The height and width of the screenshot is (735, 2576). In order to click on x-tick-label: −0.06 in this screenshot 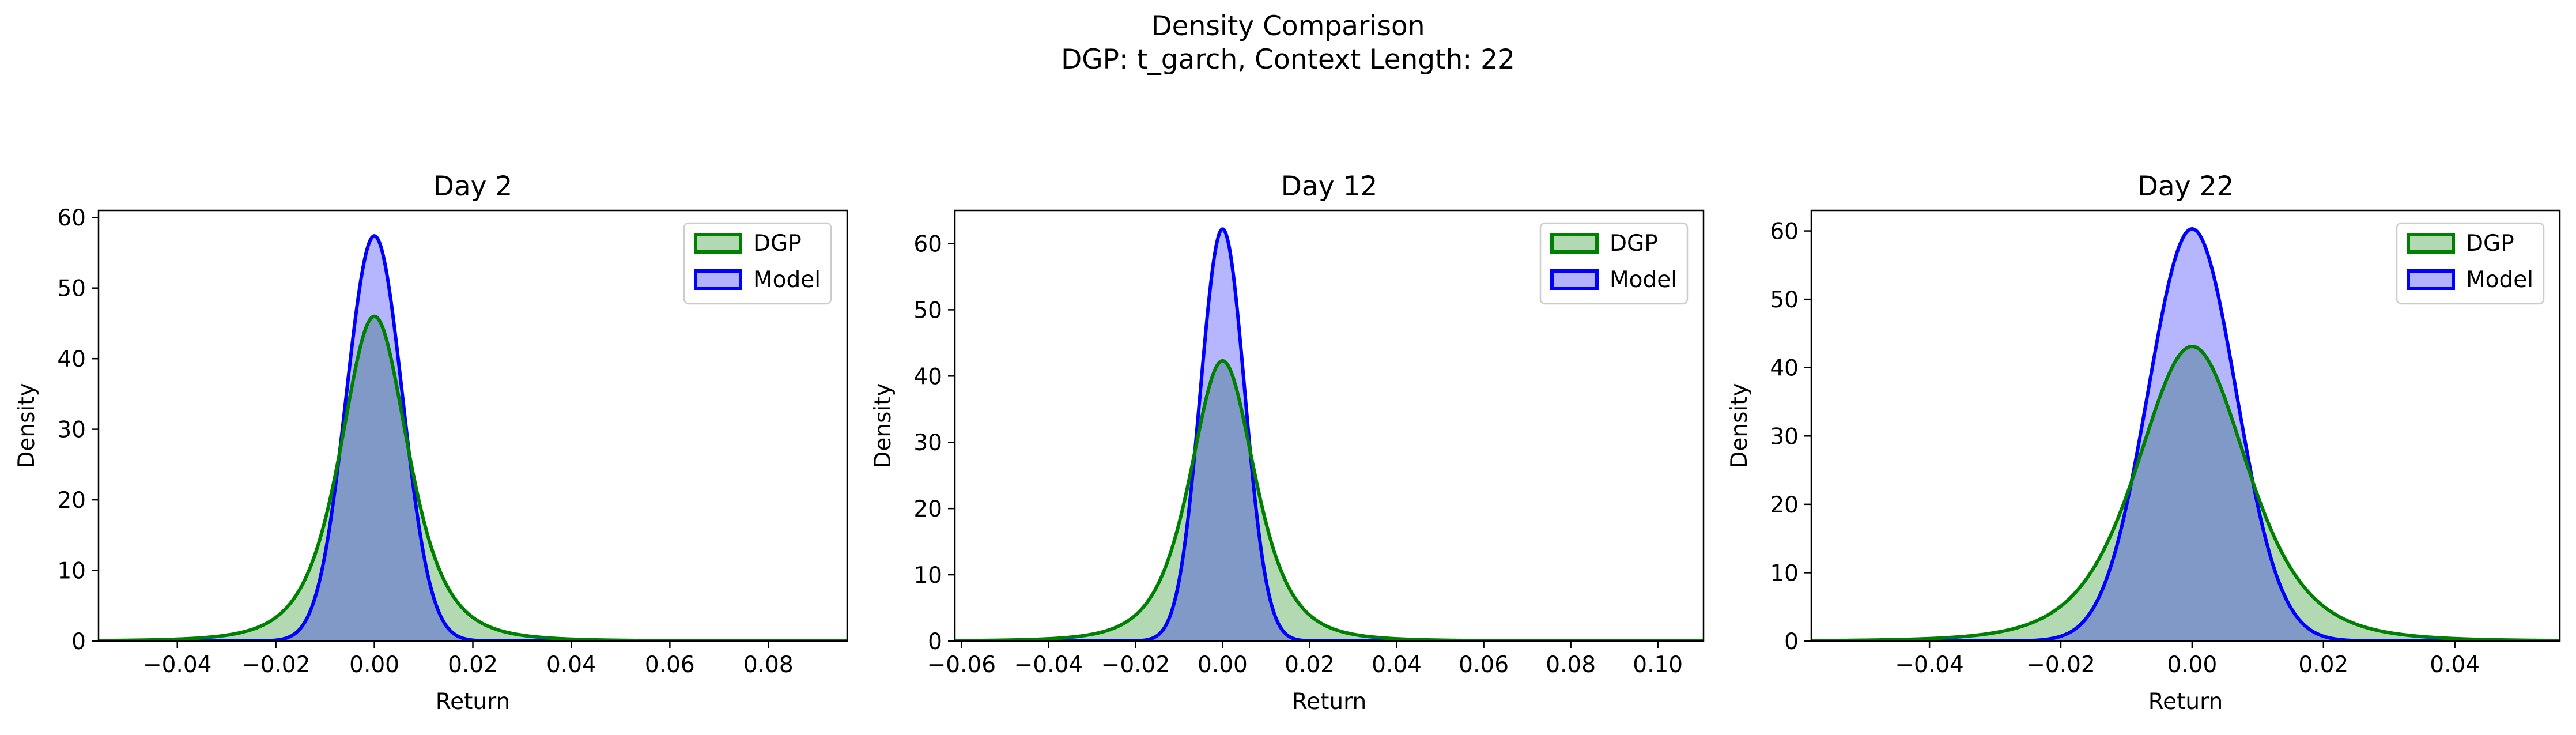, I will do `click(961, 665)`.